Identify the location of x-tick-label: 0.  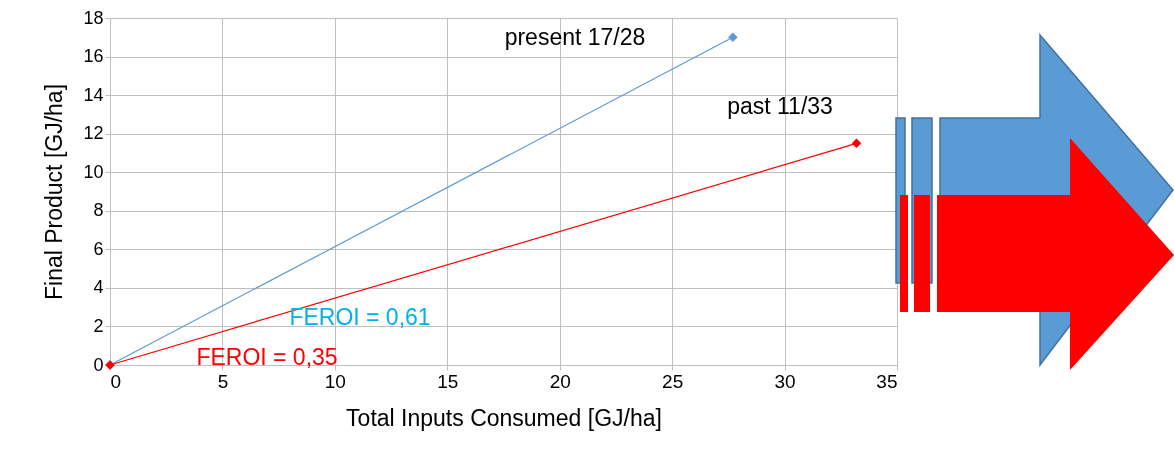
(116, 381).